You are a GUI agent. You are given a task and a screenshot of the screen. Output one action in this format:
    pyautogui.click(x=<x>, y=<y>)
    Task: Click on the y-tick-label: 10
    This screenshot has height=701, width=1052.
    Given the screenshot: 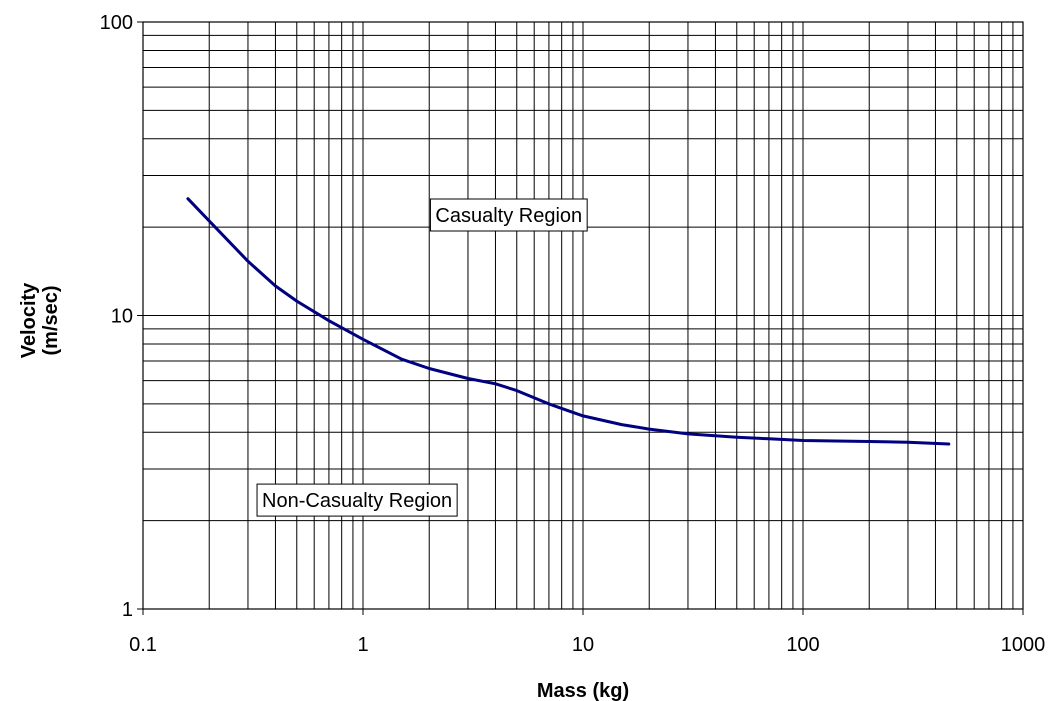 What is the action you would take?
    pyautogui.click(x=122, y=317)
    